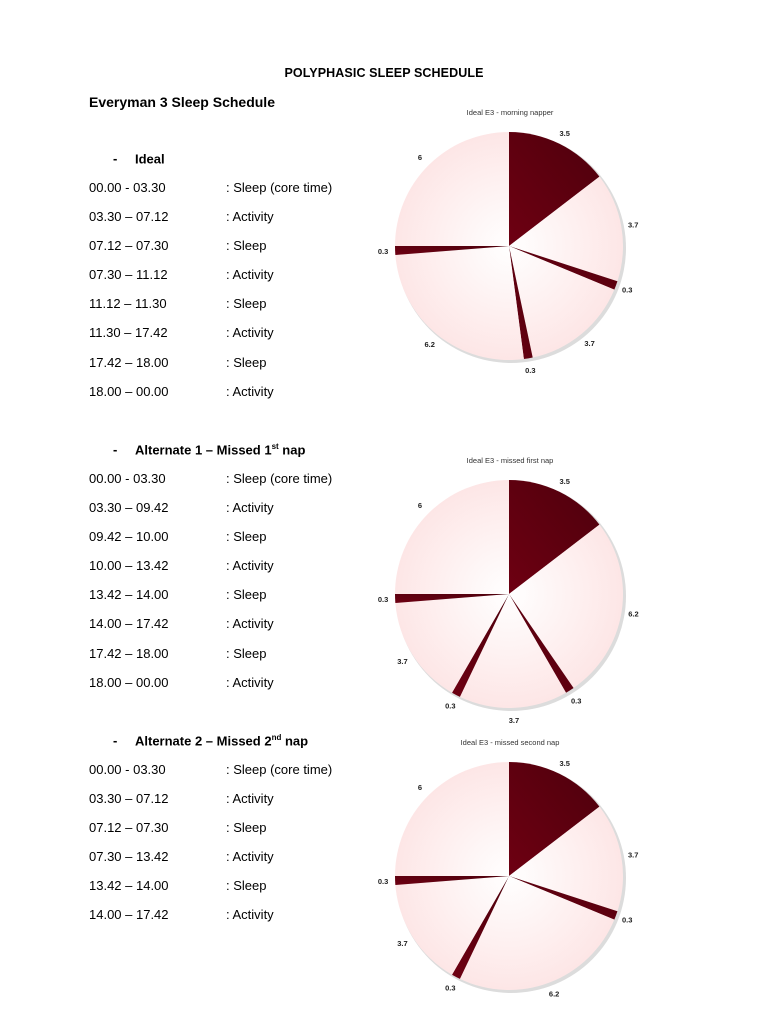 The image size is (768, 1024). Describe the element at coordinates (220, 450) in the screenshot. I see `schedule-heading-label: Alternate 1 – Missed 1st nap` at that location.